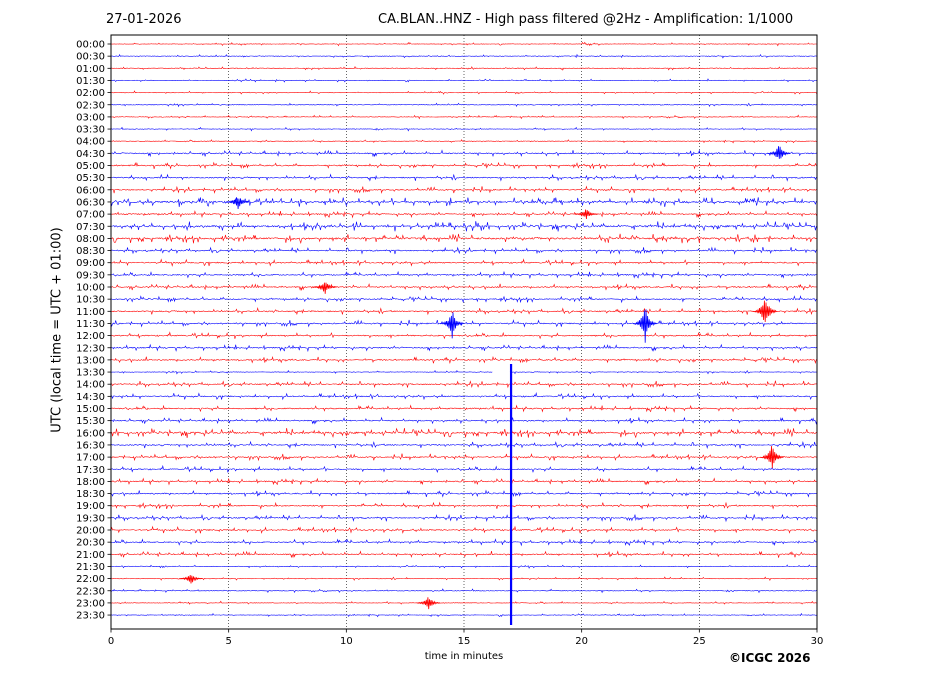  Describe the element at coordinates (90, 409) in the screenshot. I see `y-tick-label: 15:00` at that location.